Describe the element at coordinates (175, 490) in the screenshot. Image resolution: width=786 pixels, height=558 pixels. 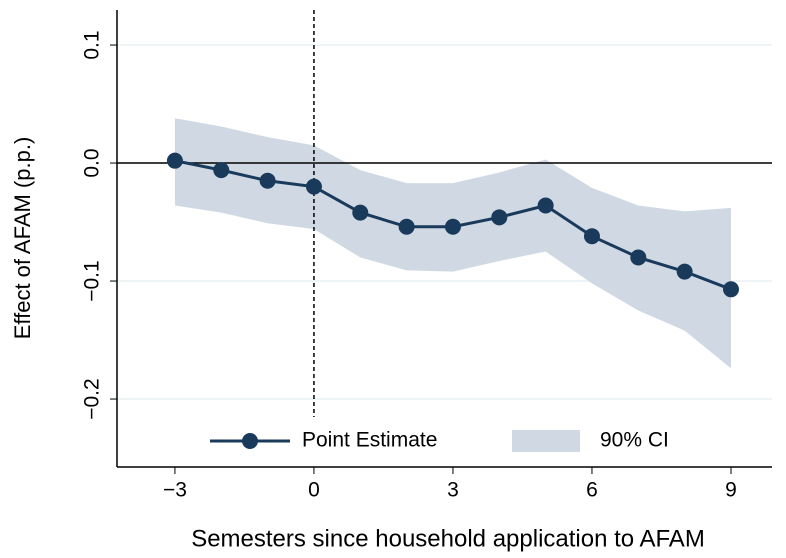
I see `x-tick-label: −3` at that location.